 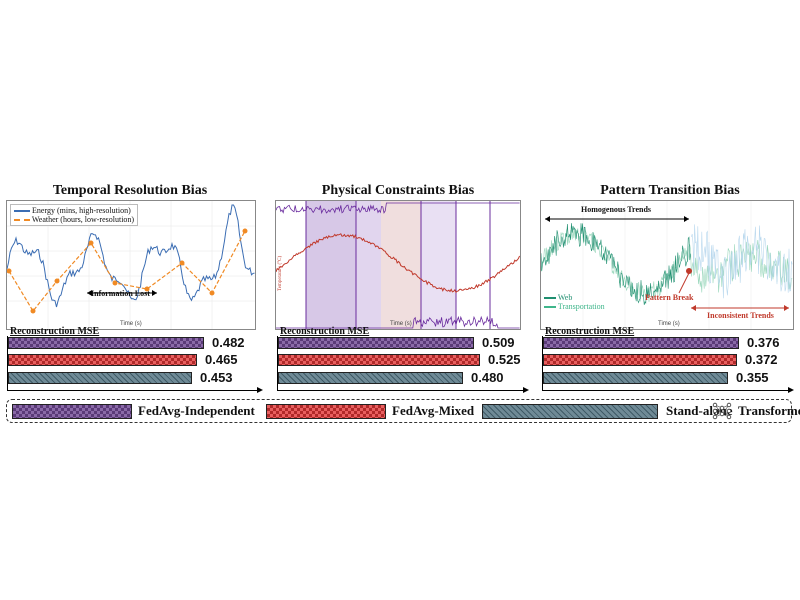 I want to click on panel2-bar-mixed, so click(x=379, y=360).